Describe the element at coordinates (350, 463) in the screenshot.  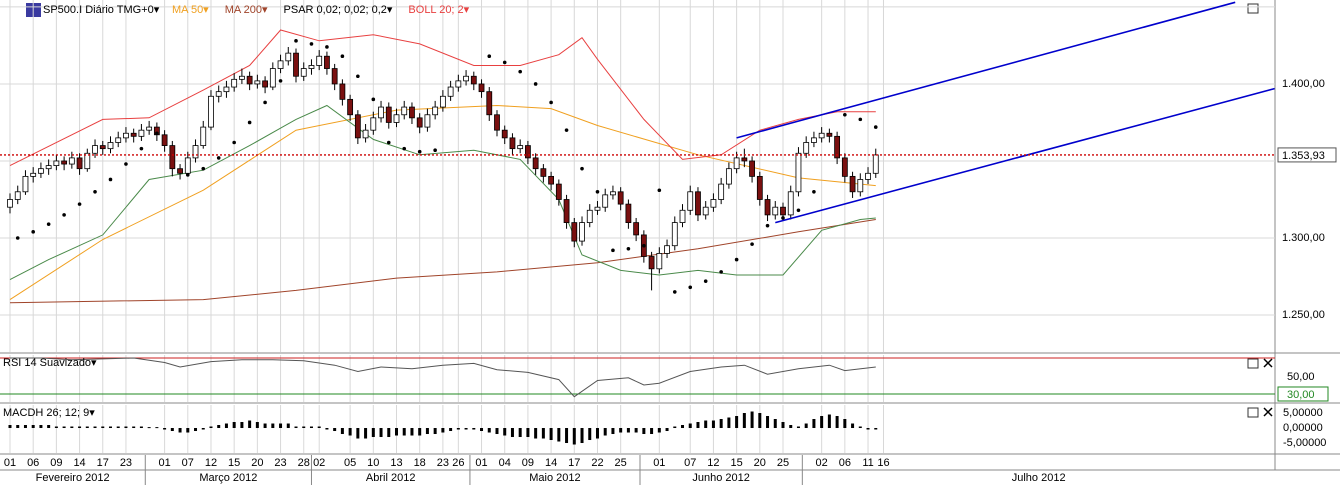
I see `x-tick-label: 05` at that location.